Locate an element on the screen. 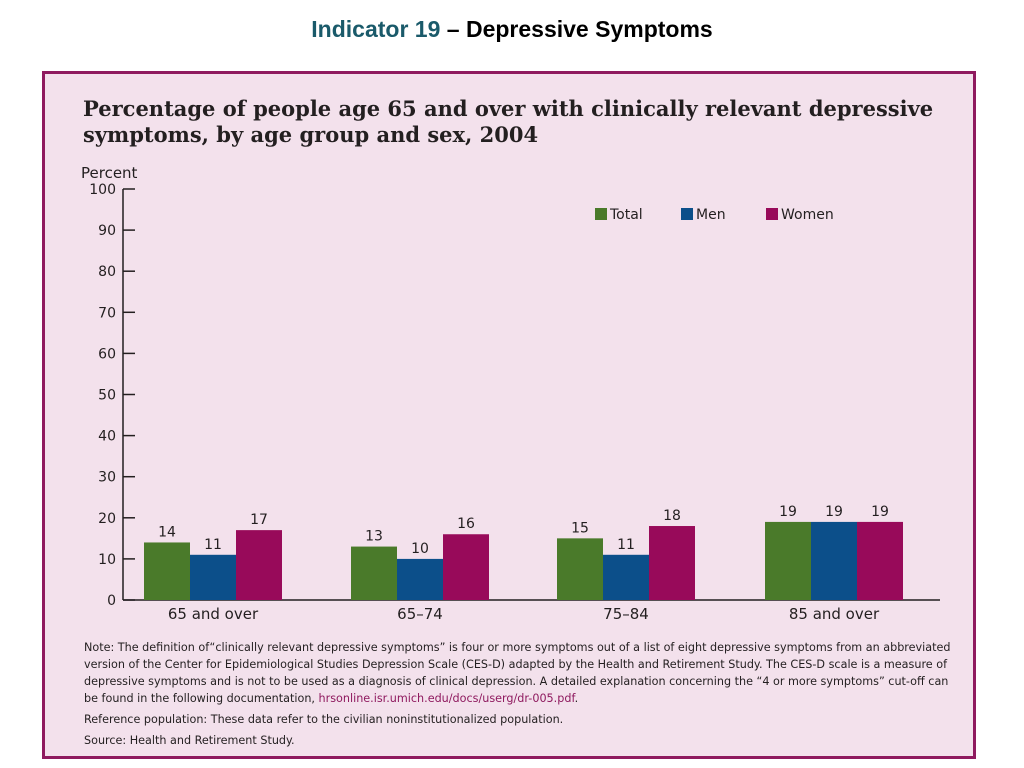  y-tick-label: 0 is located at coordinates (111, 601).